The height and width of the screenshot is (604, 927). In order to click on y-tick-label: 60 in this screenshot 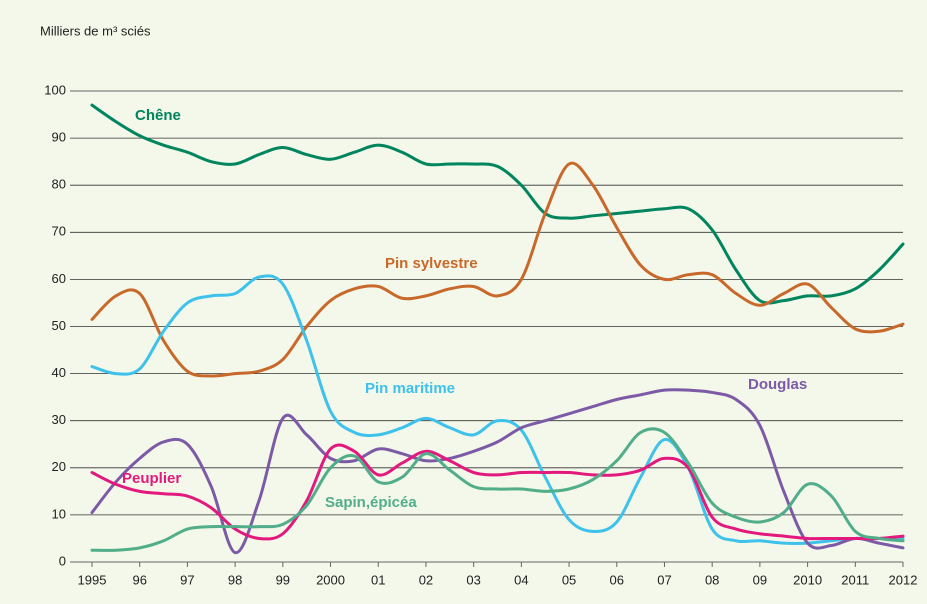, I will do `click(59, 278)`.